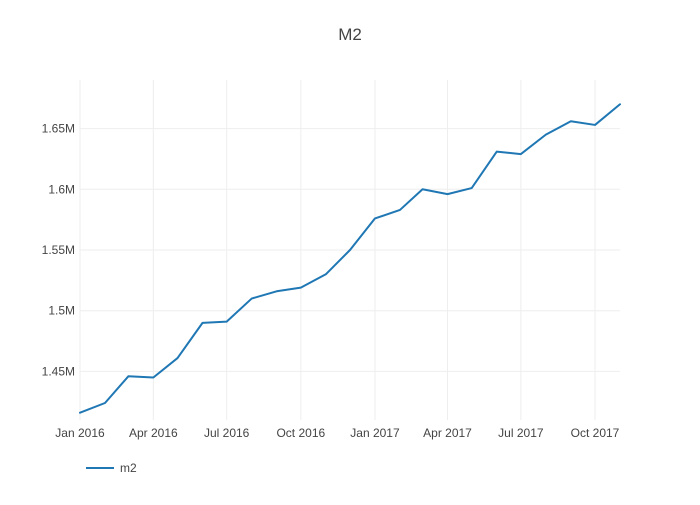 The image size is (700, 505). What do you see at coordinates (227, 433) in the screenshot?
I see `x-tick-label: Jul 2016` at bounding box center [227, 433].